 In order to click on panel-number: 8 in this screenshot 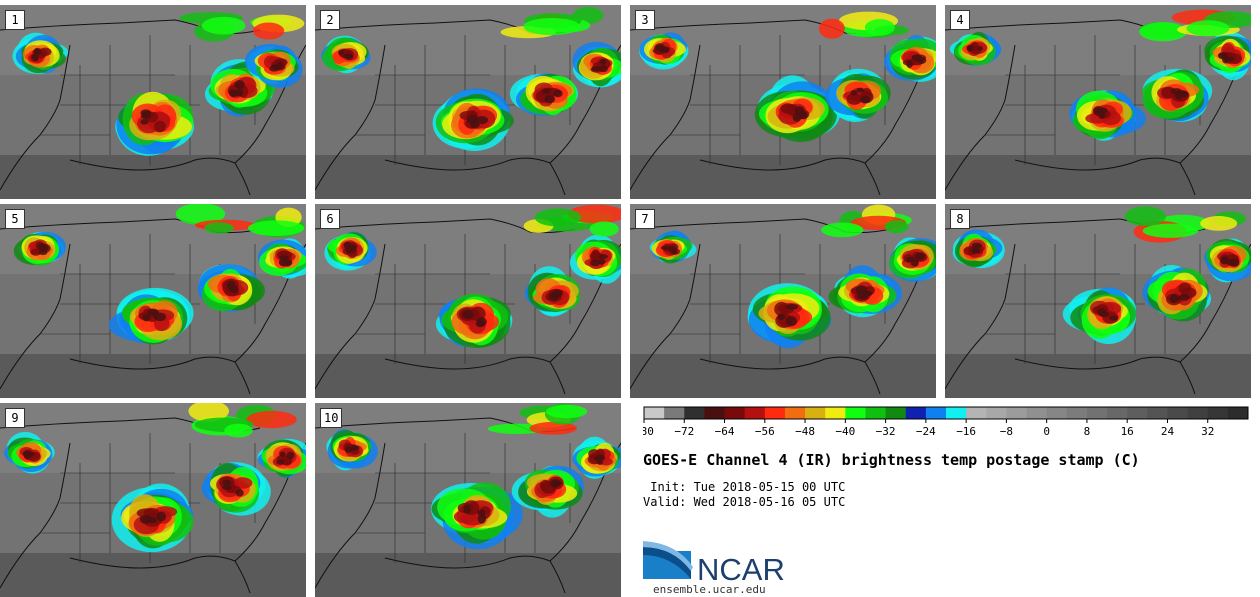, I will do `click(960, 219)`.